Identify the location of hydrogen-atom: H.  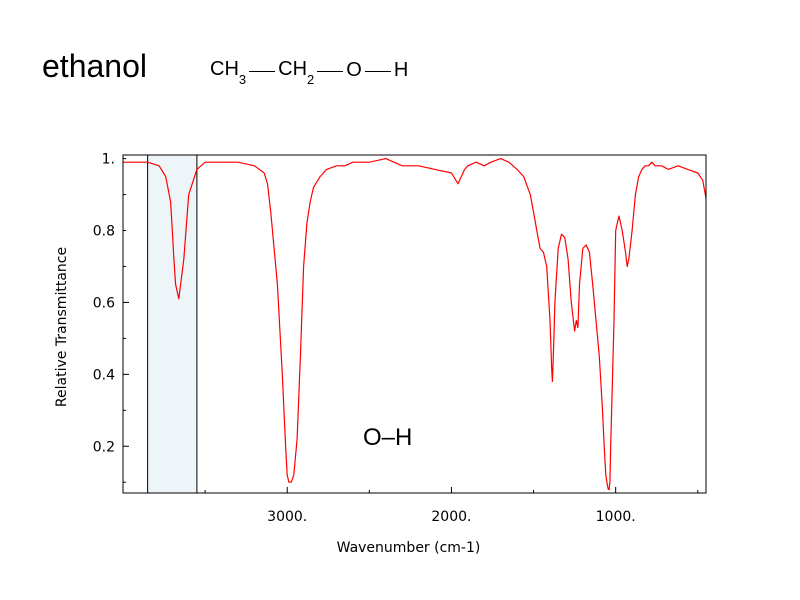
(401, 70).